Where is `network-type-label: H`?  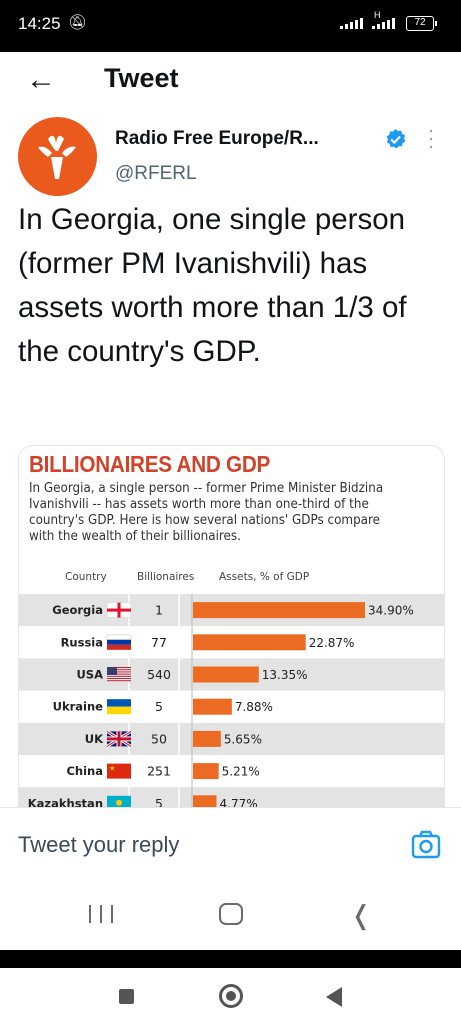 network-type-label: H is located at coordinates (377, 15).